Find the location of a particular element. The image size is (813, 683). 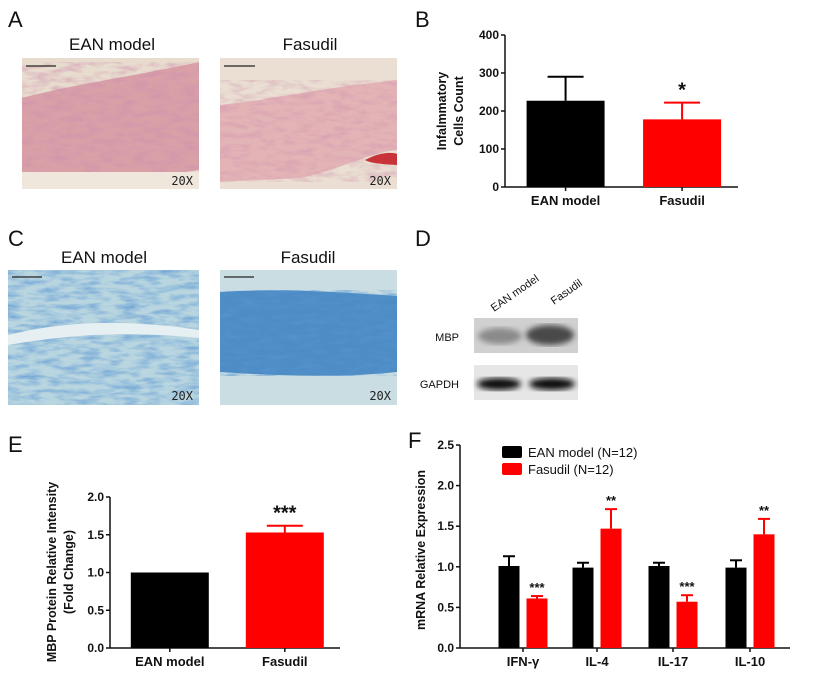

lfb-image-fasudil: 20X is located at coordinates (308, 337).